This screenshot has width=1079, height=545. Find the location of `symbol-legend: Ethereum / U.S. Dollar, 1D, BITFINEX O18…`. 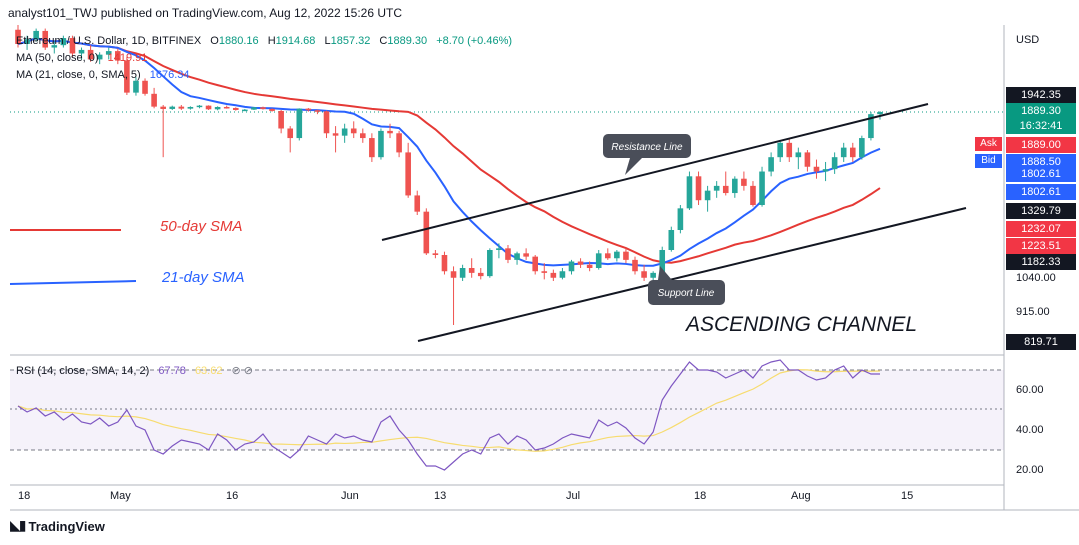

symbol-legend: Ethereum / U.S. Dollar, 1D, BITFINEX O18… is located at coordinates (264, 41).